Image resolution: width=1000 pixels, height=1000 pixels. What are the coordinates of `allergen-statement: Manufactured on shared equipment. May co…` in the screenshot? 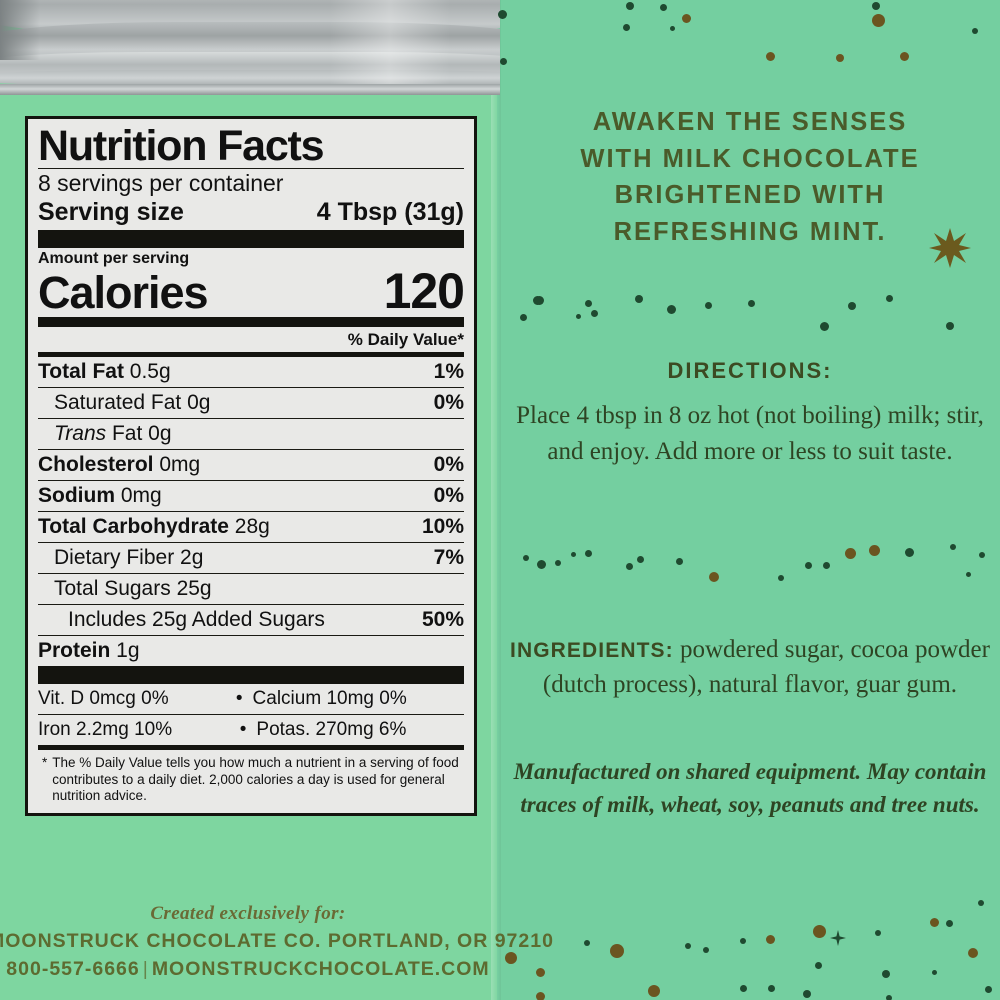 It's located at (750, 788).